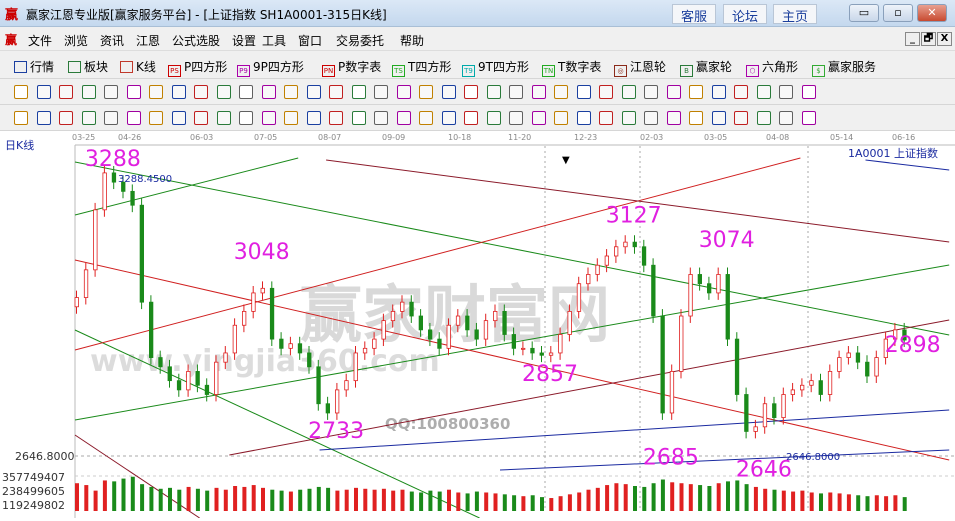 The image size is (955, 521). I want to click on toolbar-button: P9 9P四方形, so click(270, 67).